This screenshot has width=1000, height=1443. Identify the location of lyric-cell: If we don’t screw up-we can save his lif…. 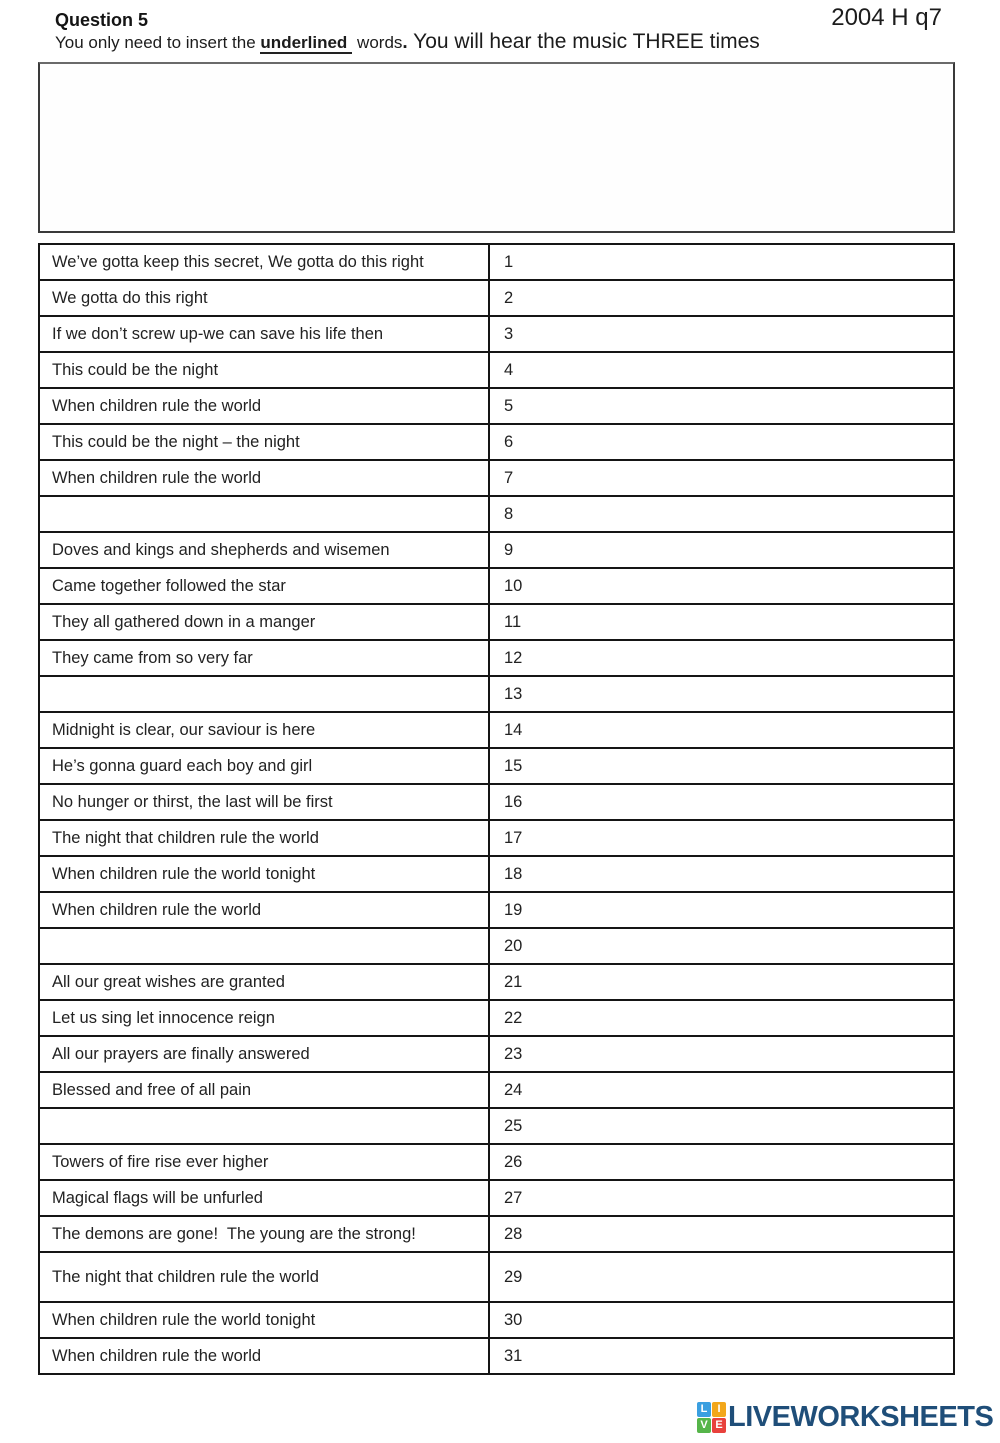
(264, 334).